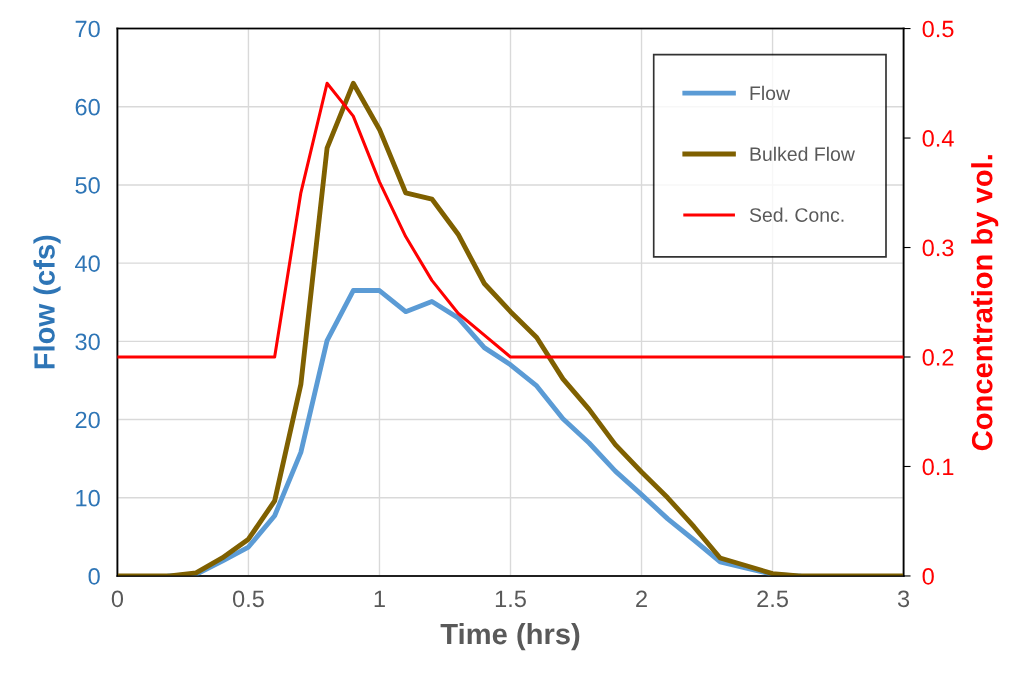 Image resolution: width=1021 pixels, height=680 pixels. I want to click on x-tick-label: 2, so click(641, 598).